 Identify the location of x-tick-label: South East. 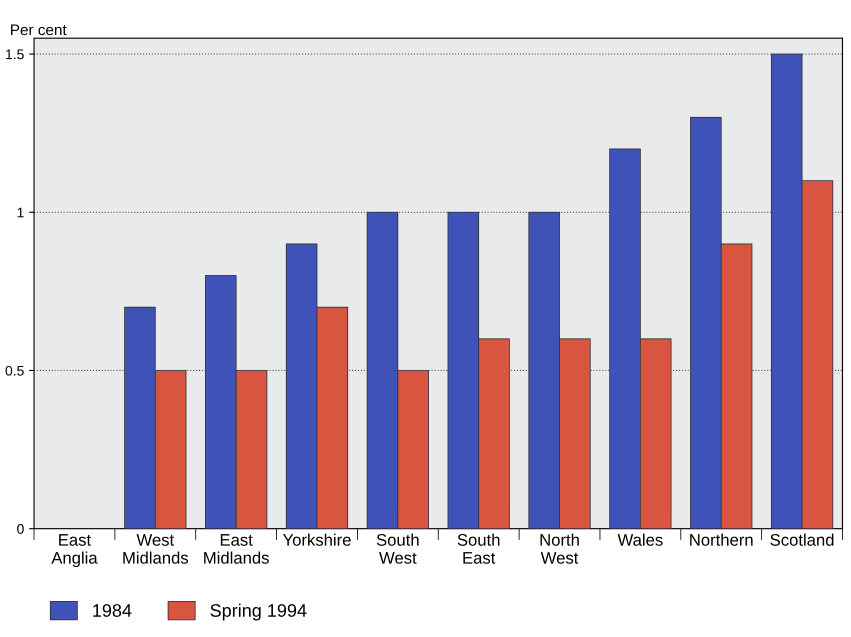
(479, 549).